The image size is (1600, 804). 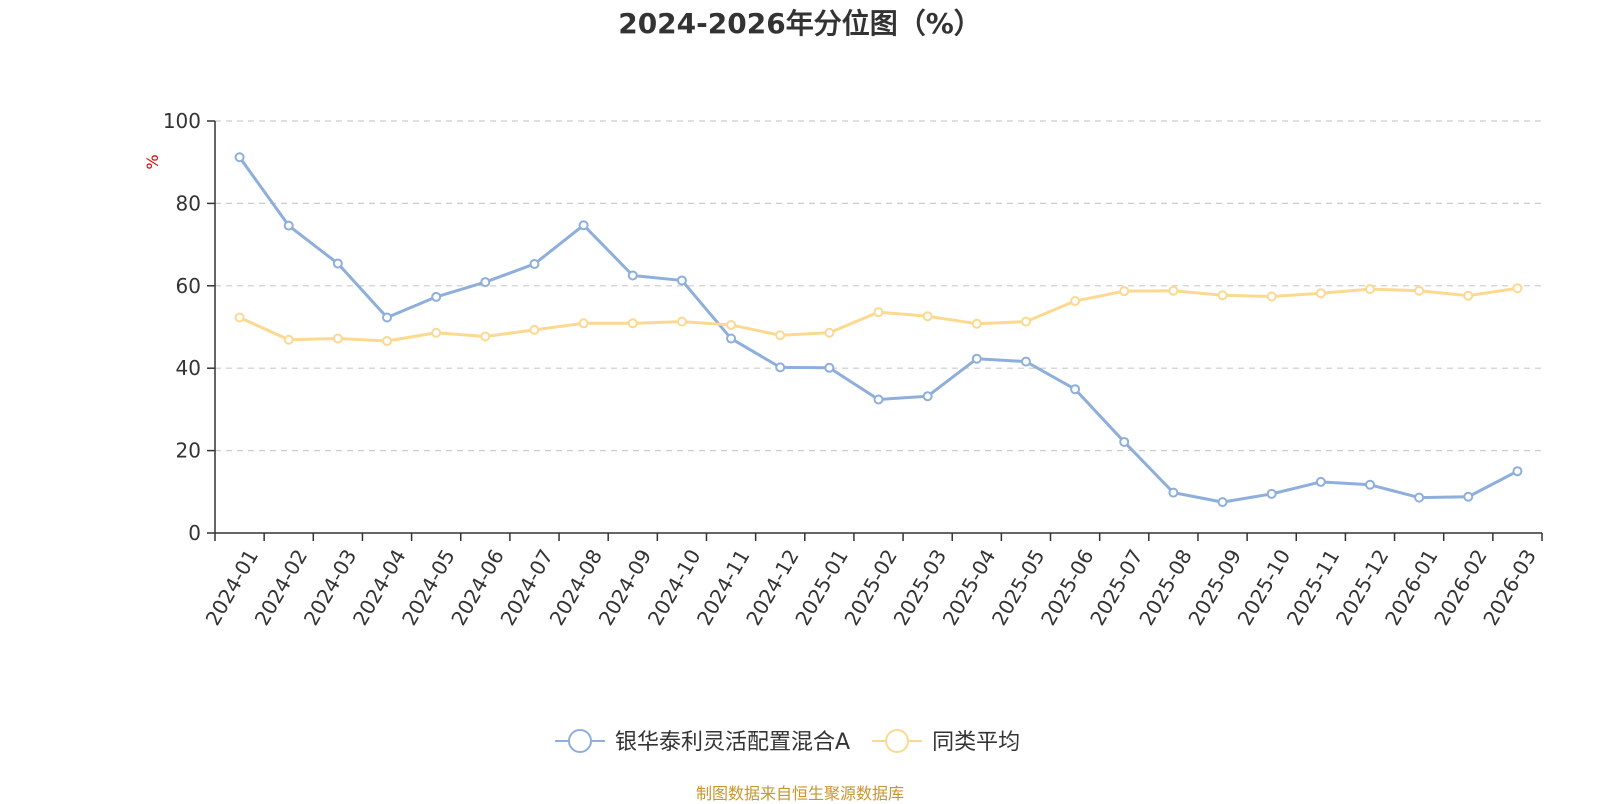 What do you see at coordinates (188, 451) in the screenshot?
I see `y-tick-label: 20` at bounding box center [188, 451].